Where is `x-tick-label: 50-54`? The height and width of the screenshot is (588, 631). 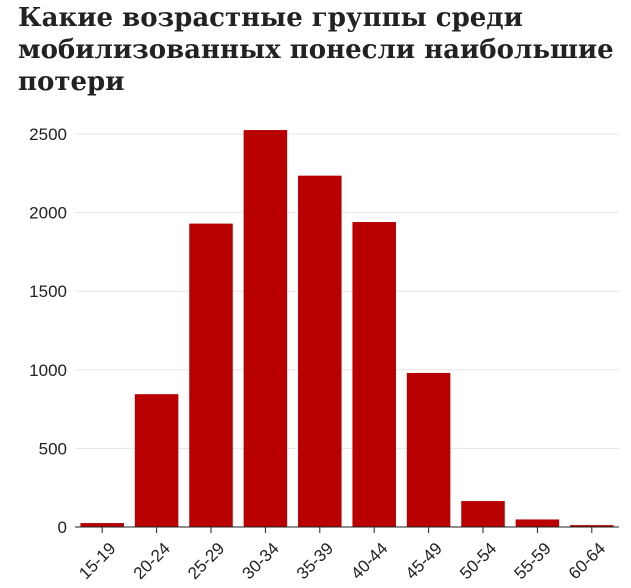
x-tick-label: 50-54 is located at coordinates (478, 561).